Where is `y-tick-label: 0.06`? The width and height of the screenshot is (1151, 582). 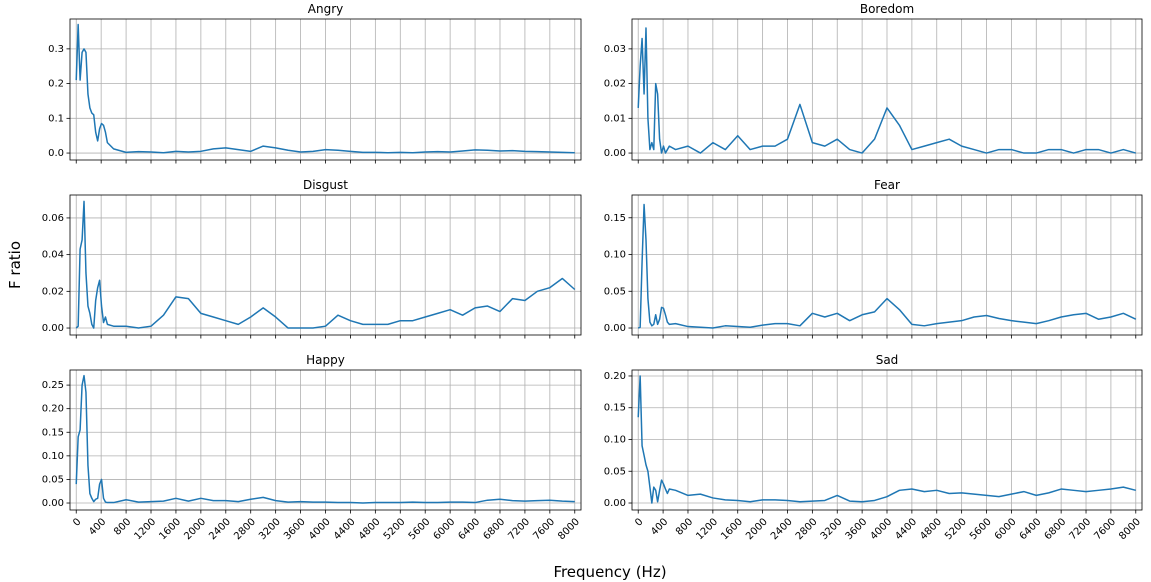 y-tick-label: 0.06 is located at coordinates (53, 218).